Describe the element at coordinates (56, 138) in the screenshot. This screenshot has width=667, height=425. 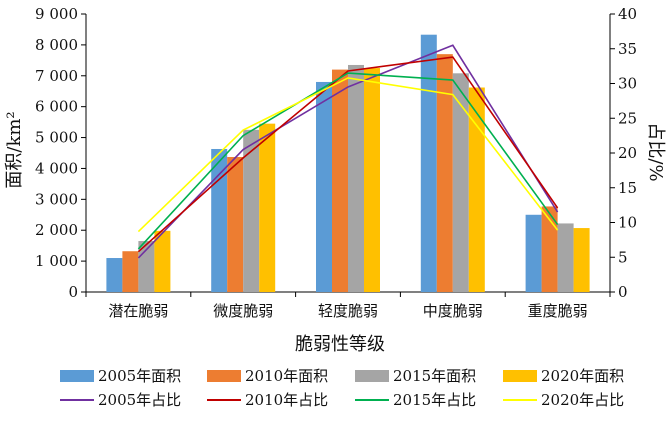
I see `y-tick-label: 5 000` at that location.